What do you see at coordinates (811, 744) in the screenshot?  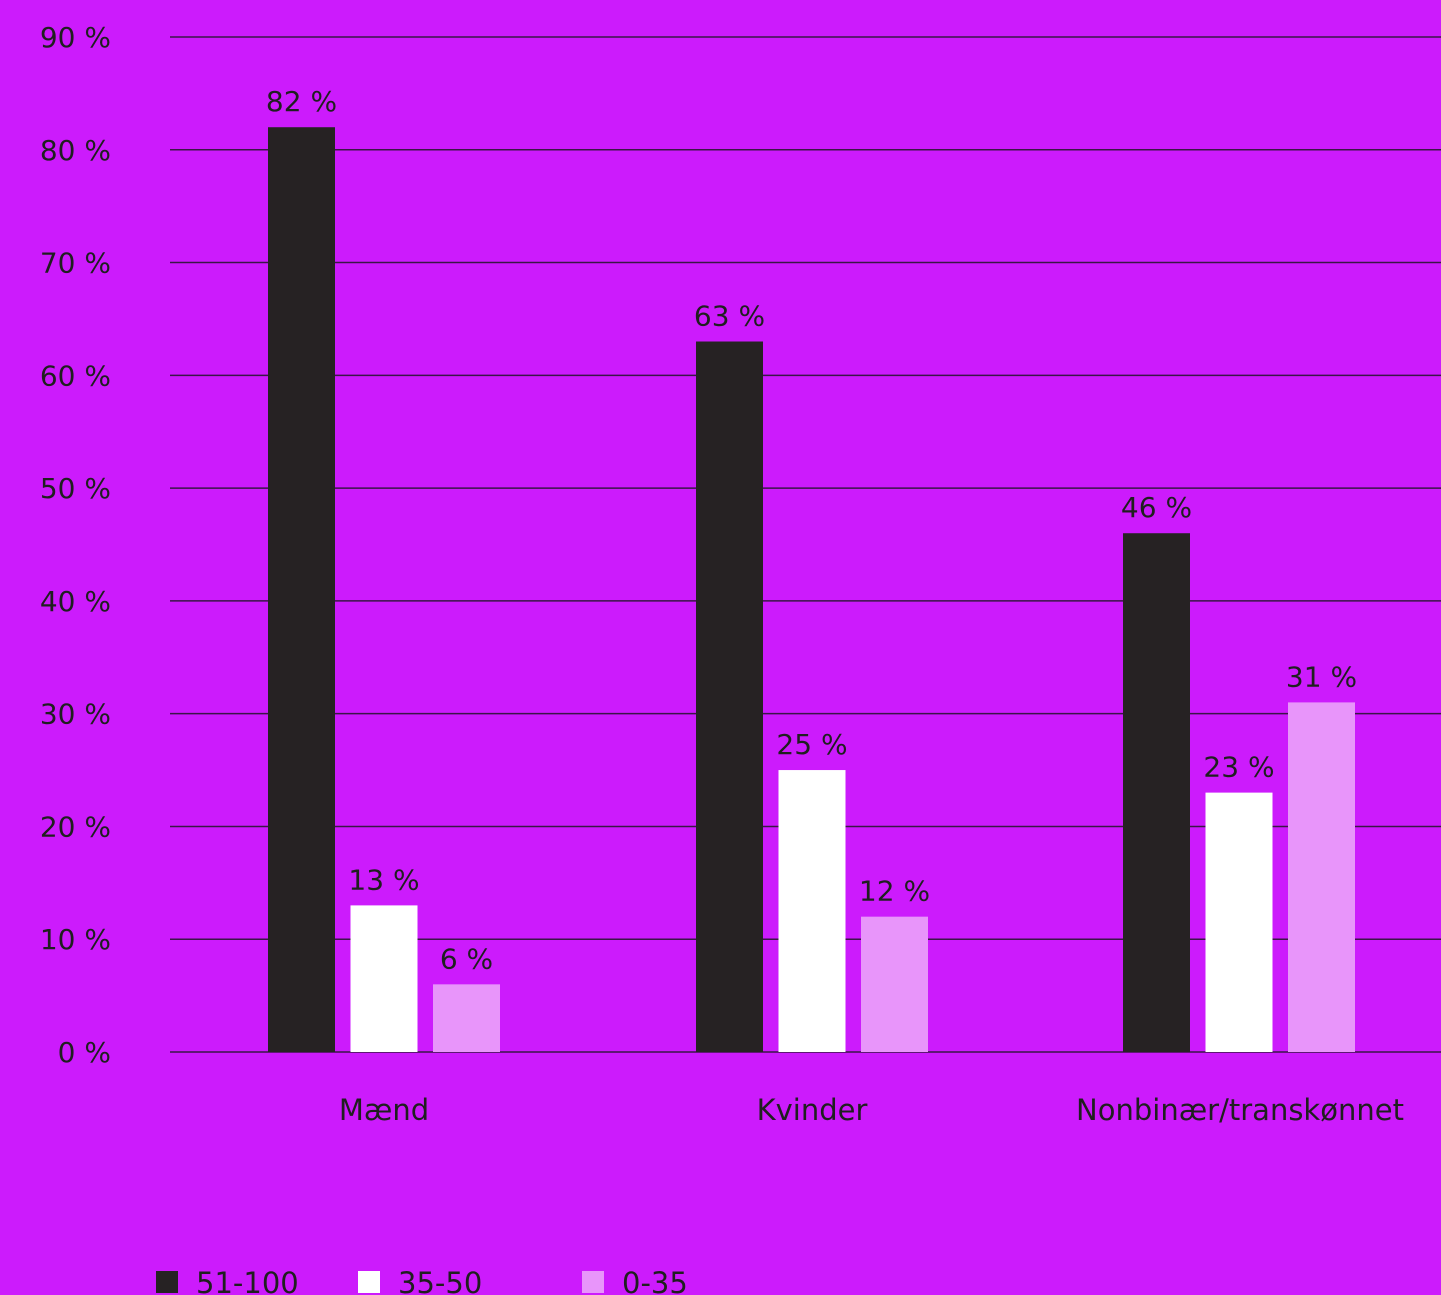 I see `data-label-35-50-1: 25 %` at bounding box center [811, 744].